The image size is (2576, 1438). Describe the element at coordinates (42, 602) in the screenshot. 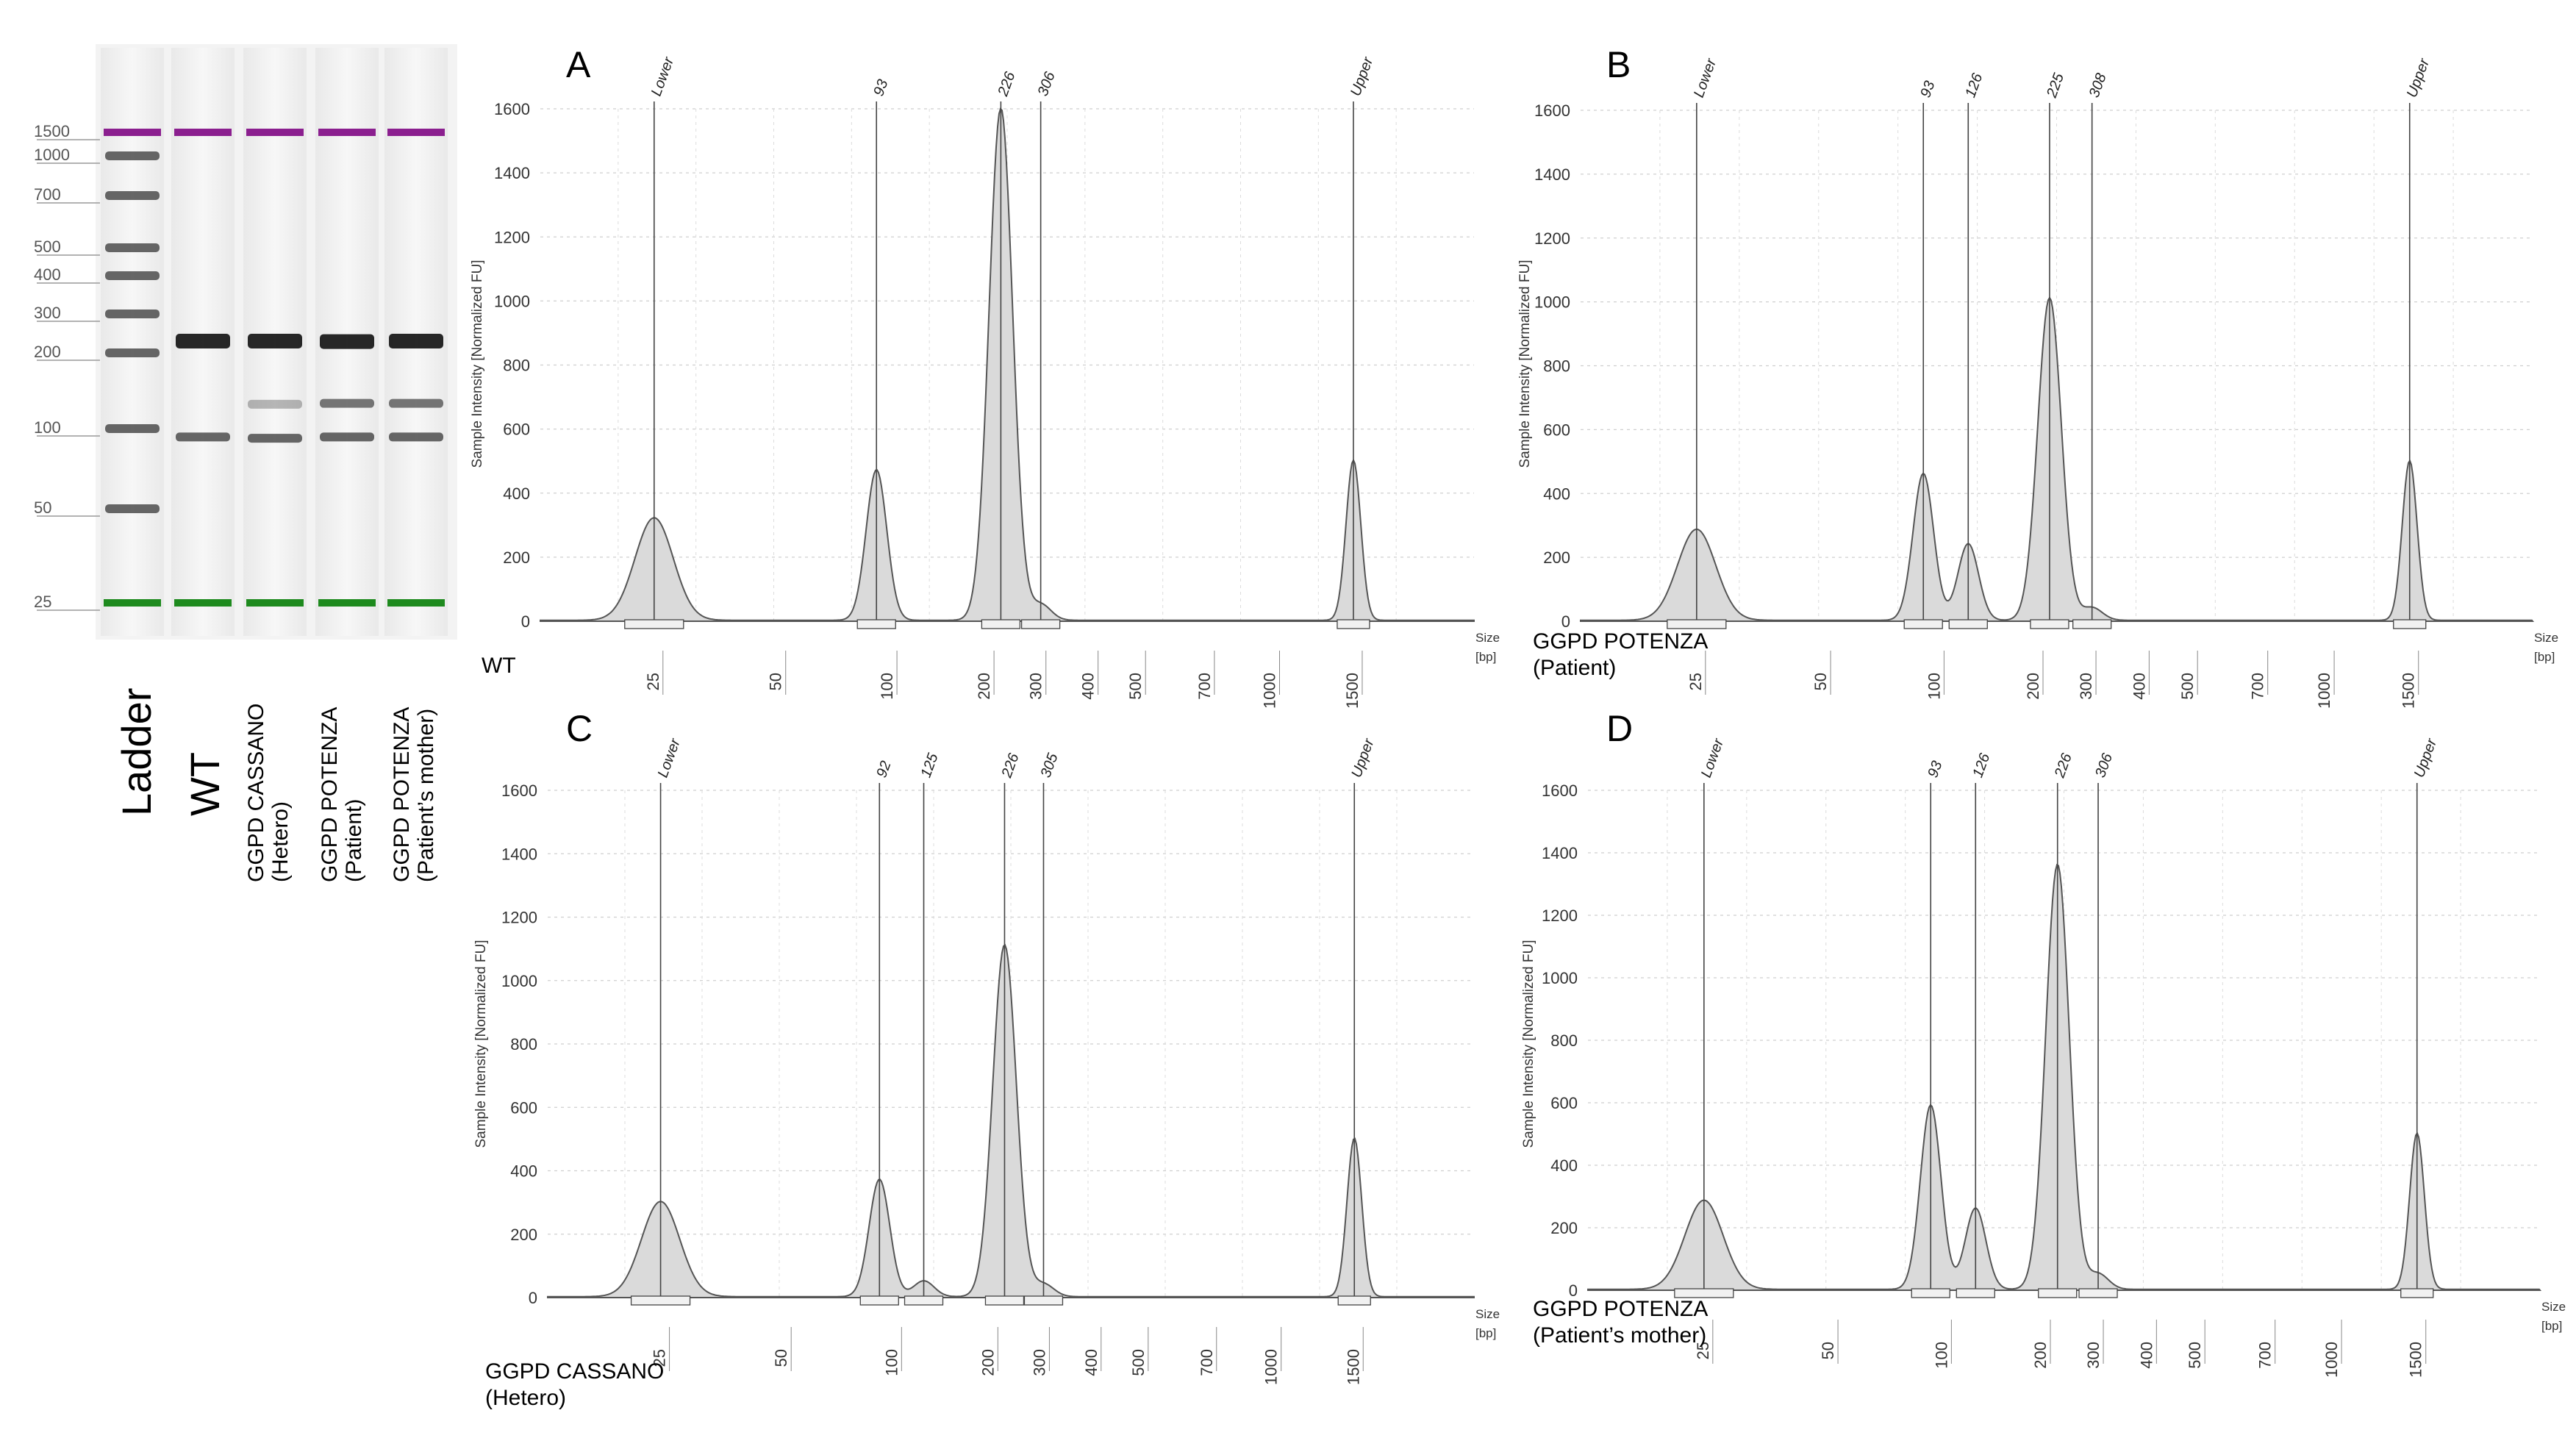

I see `ladder-size-label: 25` at that location.